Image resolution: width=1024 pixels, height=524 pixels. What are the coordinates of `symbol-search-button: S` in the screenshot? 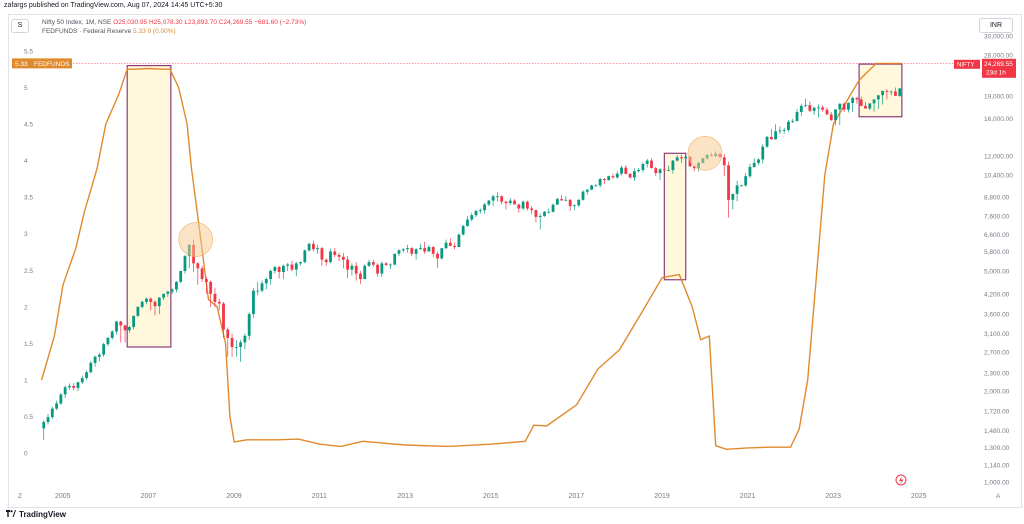 It's located at (20, 26).